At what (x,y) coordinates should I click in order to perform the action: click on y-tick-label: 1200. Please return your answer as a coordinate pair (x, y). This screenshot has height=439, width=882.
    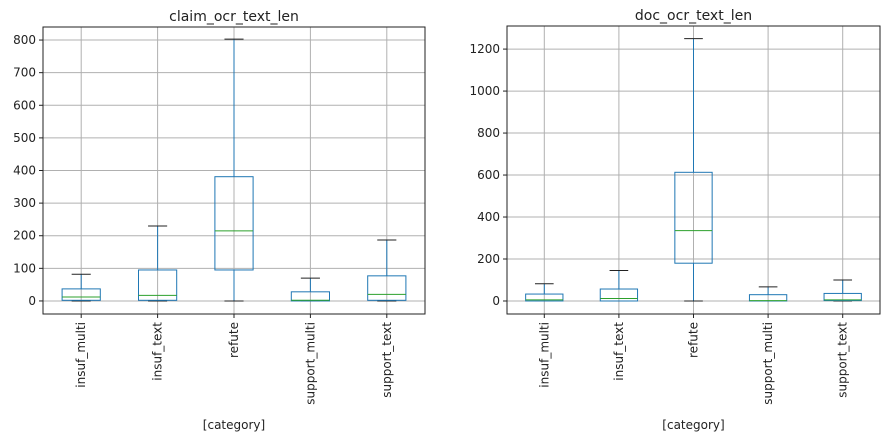
    Looking at the image, I should click on (484, 49).